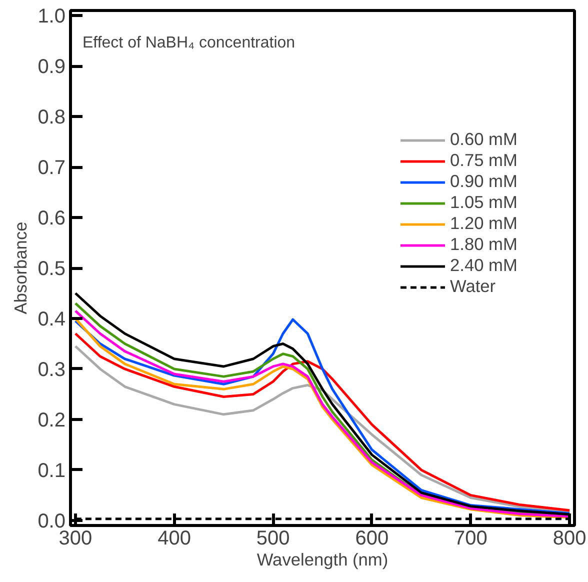  I want to click on annotation: Effect of NaBH₄ concentration, so click(189, 43).